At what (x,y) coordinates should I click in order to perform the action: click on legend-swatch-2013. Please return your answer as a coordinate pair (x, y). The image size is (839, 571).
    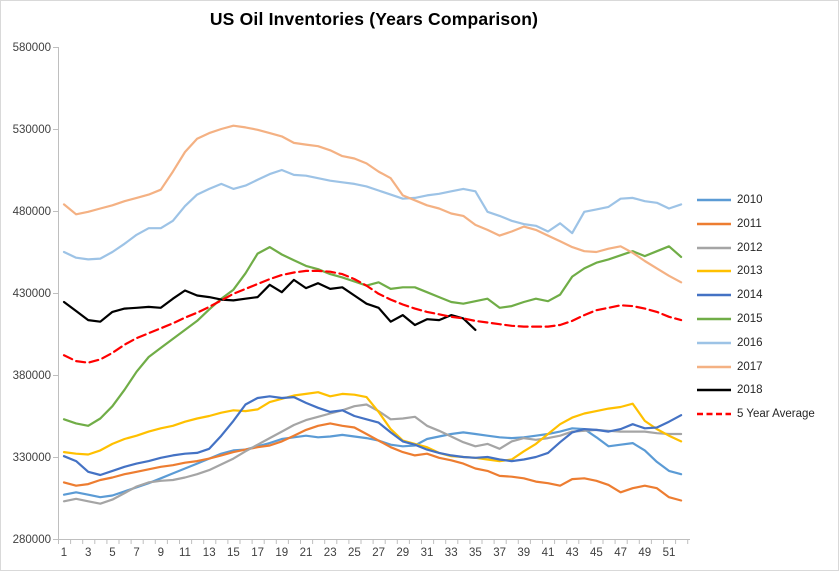
    Looking at the image, I should click on (714, 271).